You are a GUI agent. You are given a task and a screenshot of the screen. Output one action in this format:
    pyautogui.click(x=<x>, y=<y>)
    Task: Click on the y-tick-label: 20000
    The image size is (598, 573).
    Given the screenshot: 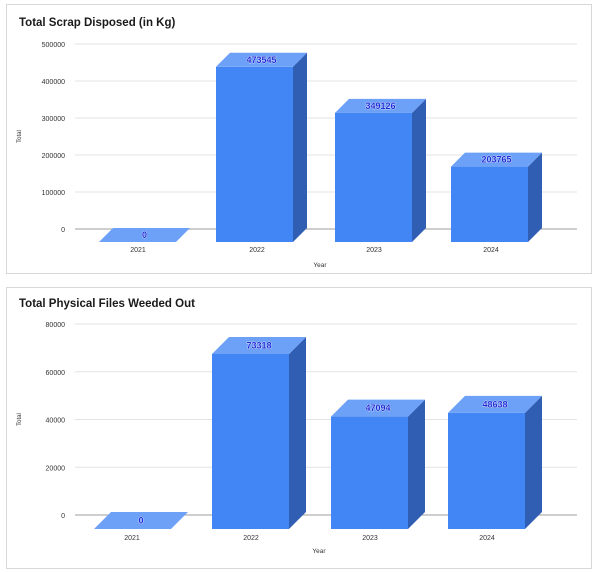 What is the action you would take?
    pyautogui.click(x=56, y=468)
    